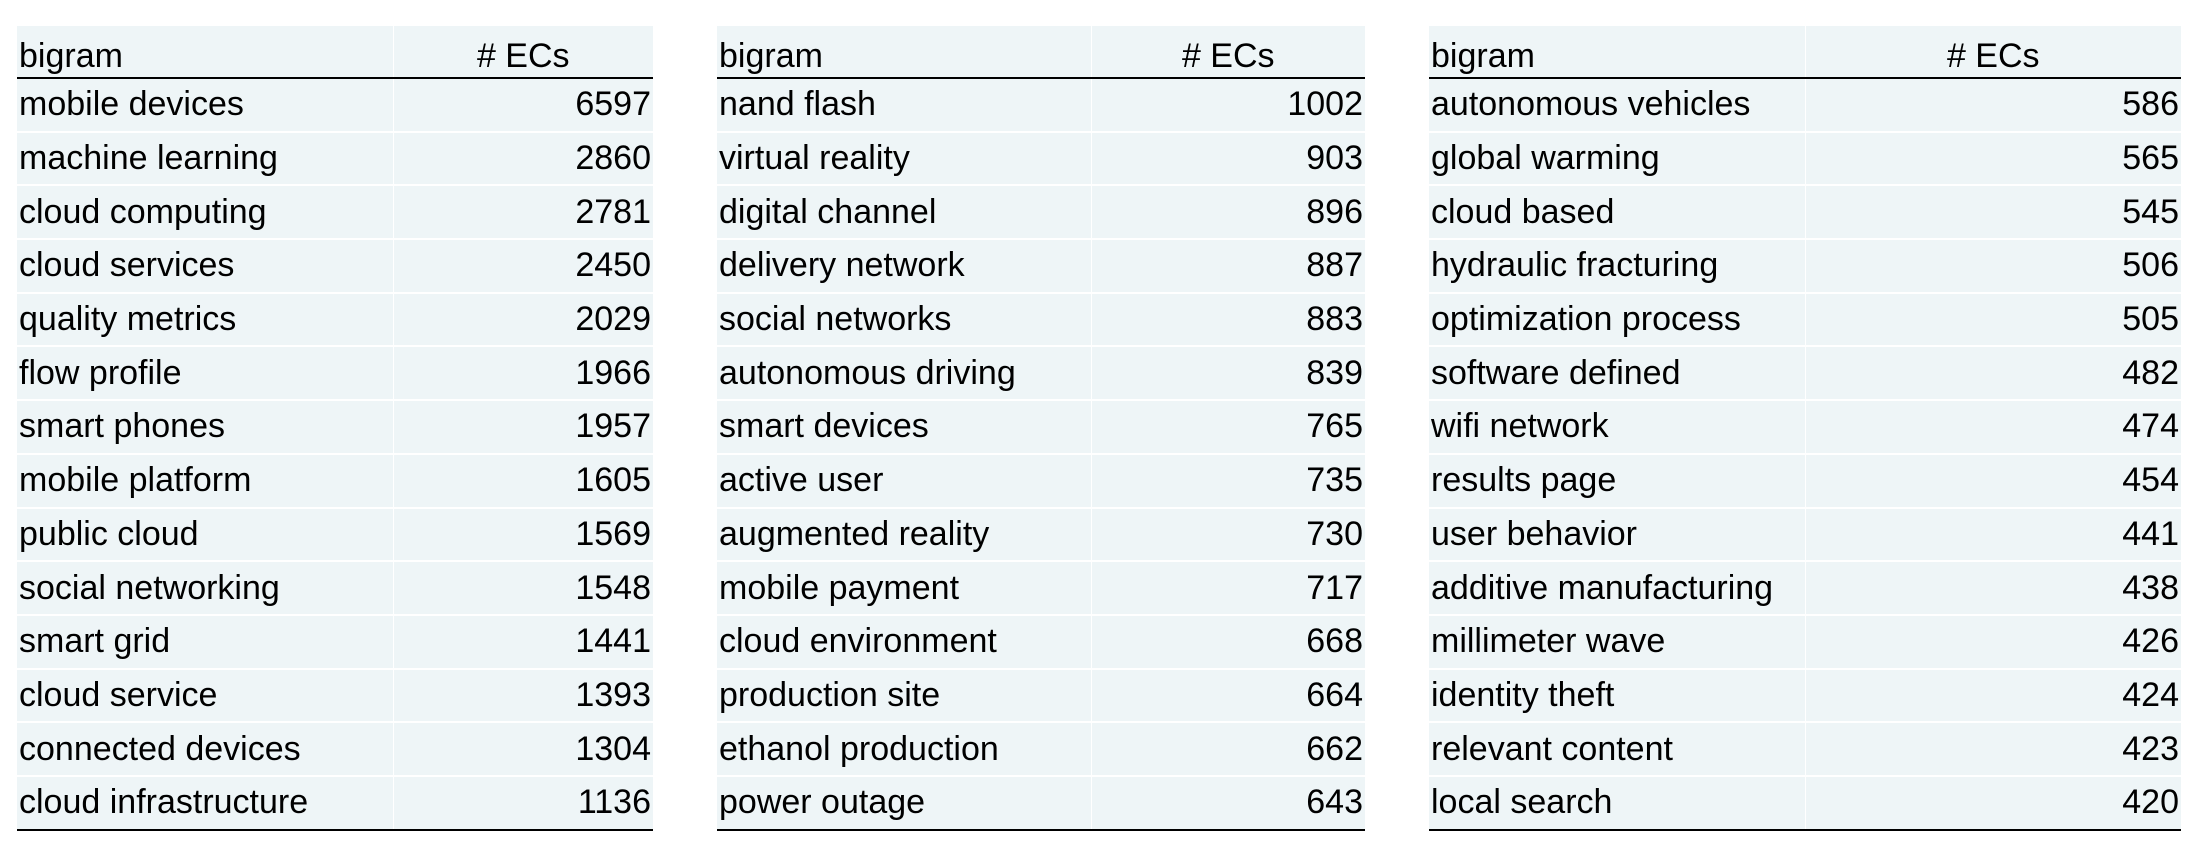 Image resolution: width=2194 pixels, height=846 pixels. What do you see at coordinates (1228, 320) in the screenshot?
I see `ec-count-cell: 883` at bounding box center [1228, 320].